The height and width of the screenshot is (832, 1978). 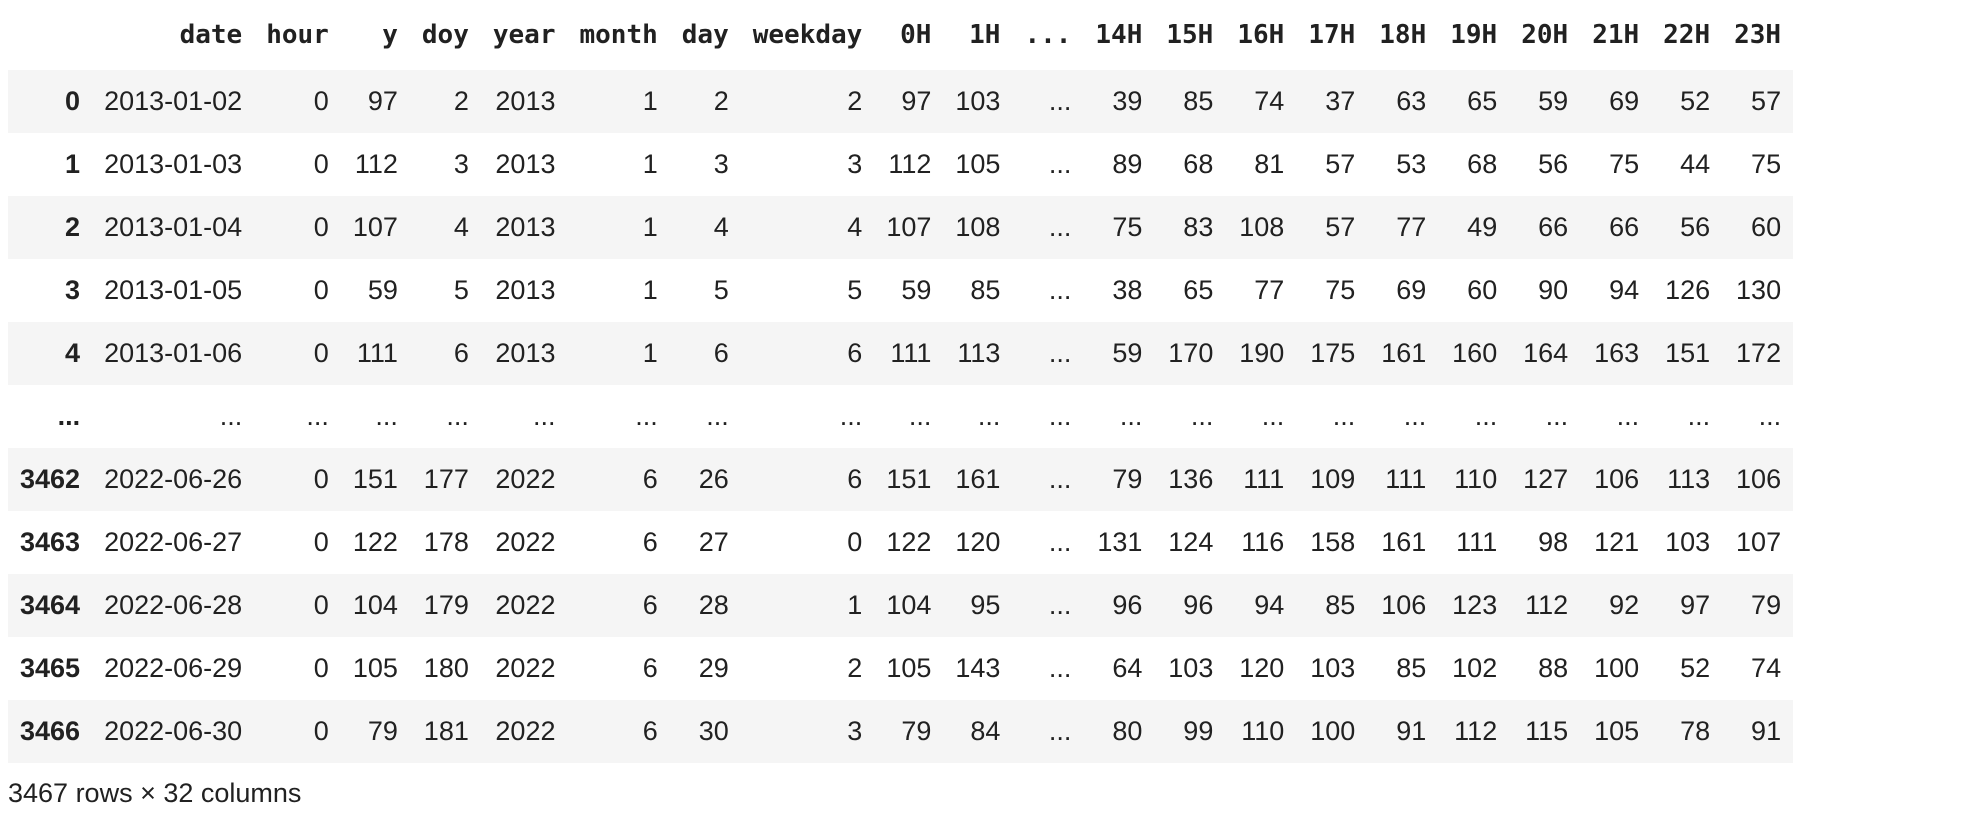 I want to click on table-cell: 59, so click(x=1127, y=353).